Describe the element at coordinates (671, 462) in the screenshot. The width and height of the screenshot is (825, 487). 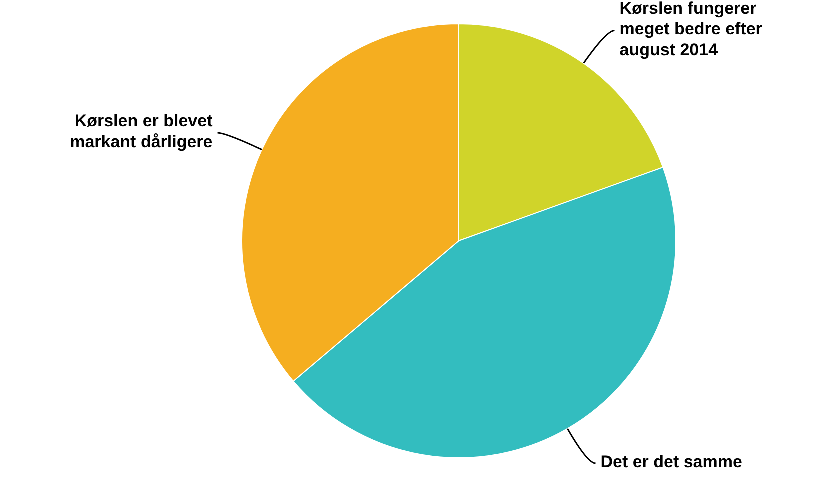
I see `slice-label: Det er det samme` at that location.